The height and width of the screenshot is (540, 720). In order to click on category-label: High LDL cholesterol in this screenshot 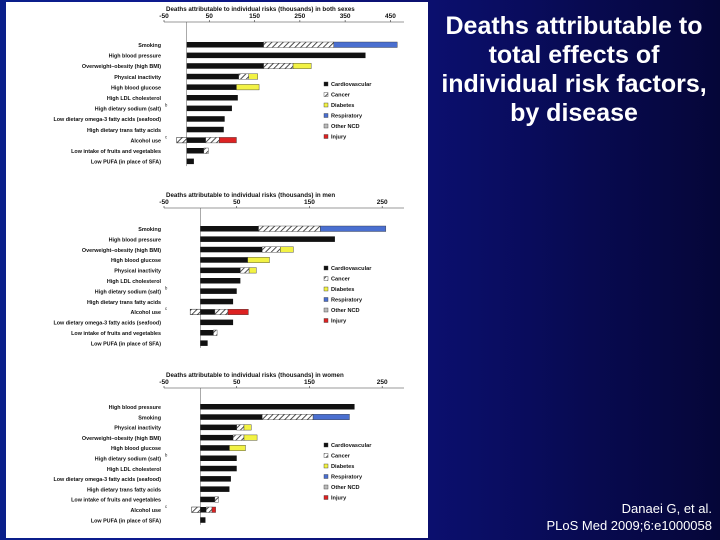, I will do `click(134, 470)`.